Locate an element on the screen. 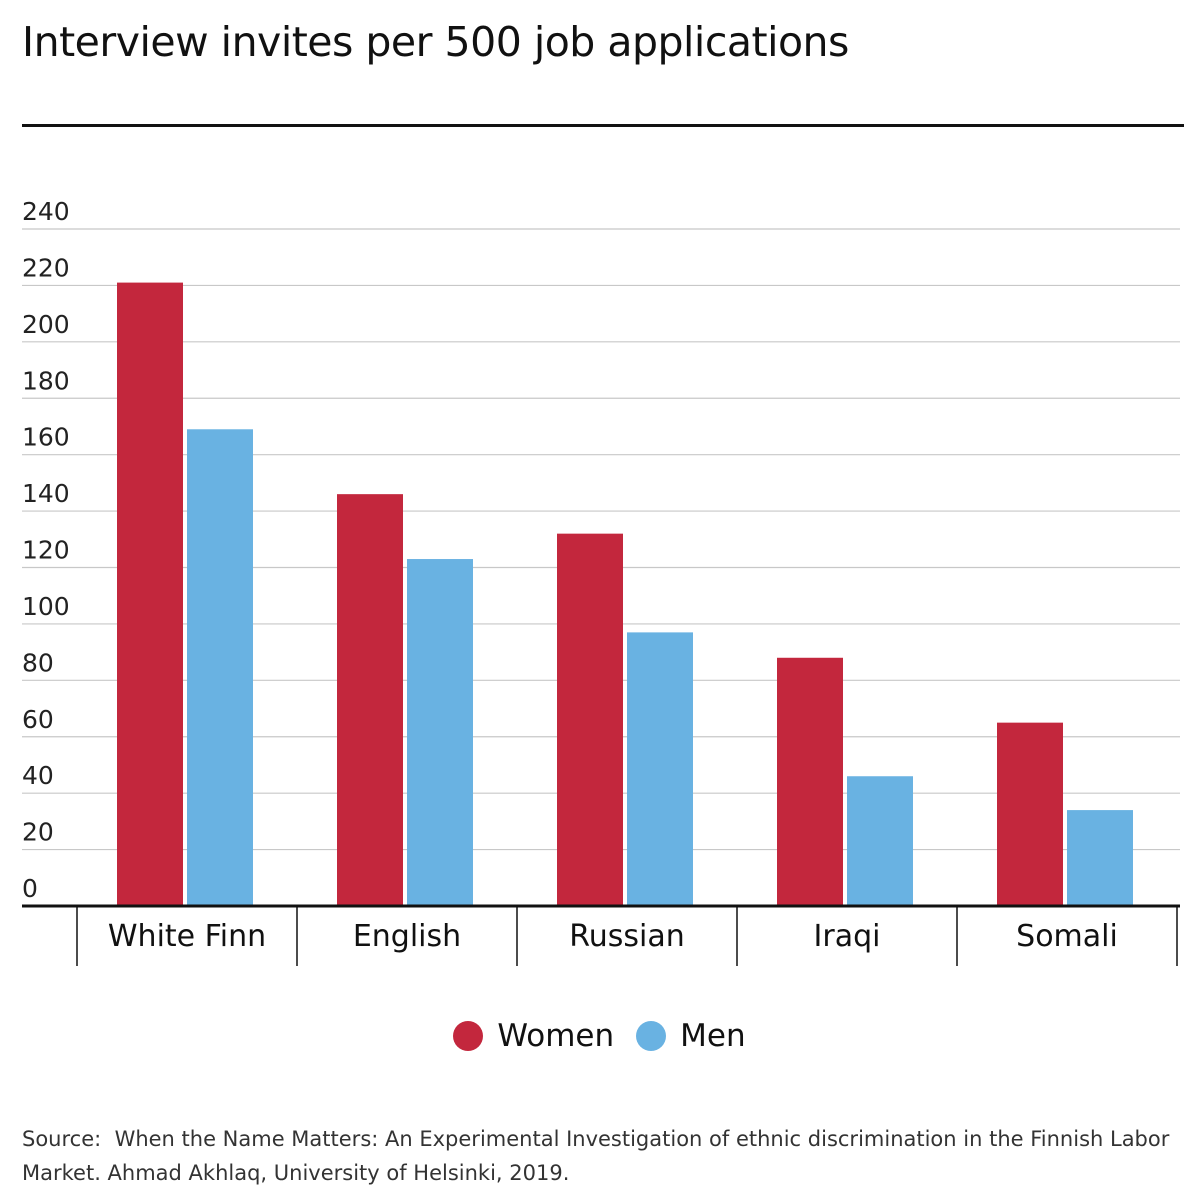 Image resolution: width=1199 pixels, height=1200 pixels. bar-women-english is located at coordinates (370, 700).